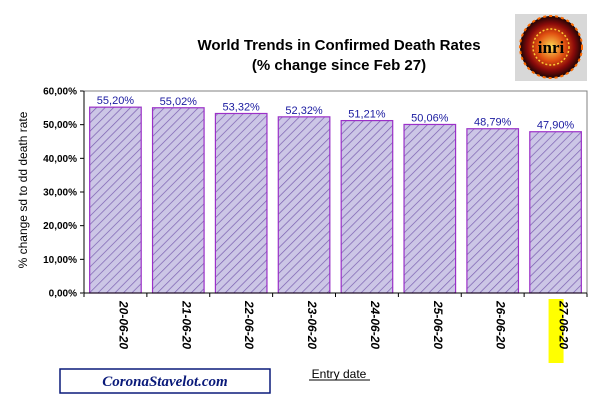 This screenshot has width=607, height=407. Describe the element at coordinates (186, 324) in the screenshot. I see `x-tick-label: 21-06-20` at that location.